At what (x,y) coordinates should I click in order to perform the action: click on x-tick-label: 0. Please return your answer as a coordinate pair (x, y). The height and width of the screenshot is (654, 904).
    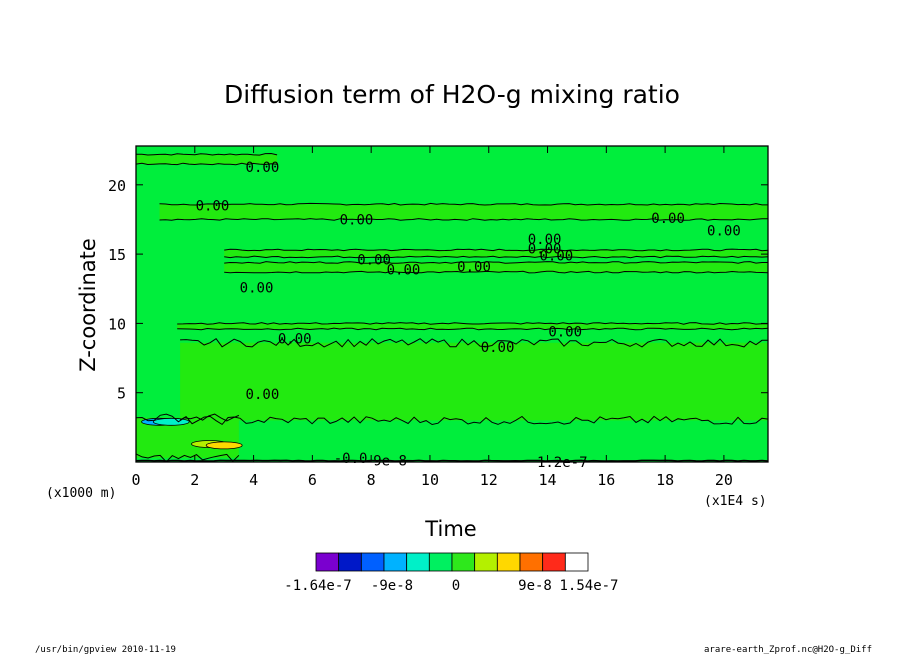
    Looking at the image, I should click on (135, 480).